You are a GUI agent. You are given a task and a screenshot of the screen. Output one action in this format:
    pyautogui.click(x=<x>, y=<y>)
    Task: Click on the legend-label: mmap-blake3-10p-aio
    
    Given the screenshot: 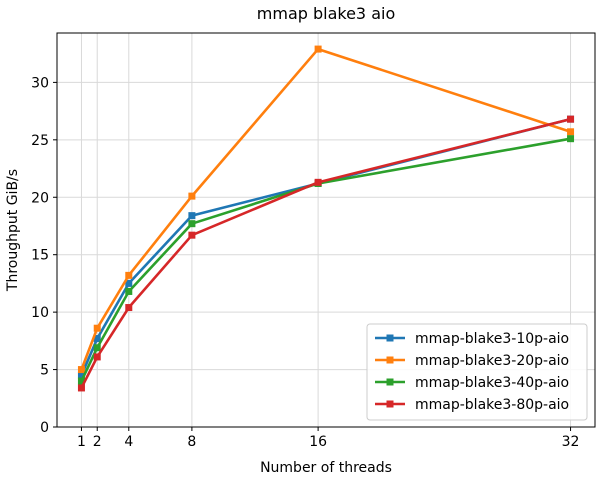 What is the action you would take?
    pyautogui.click(x=492, y=339)
    